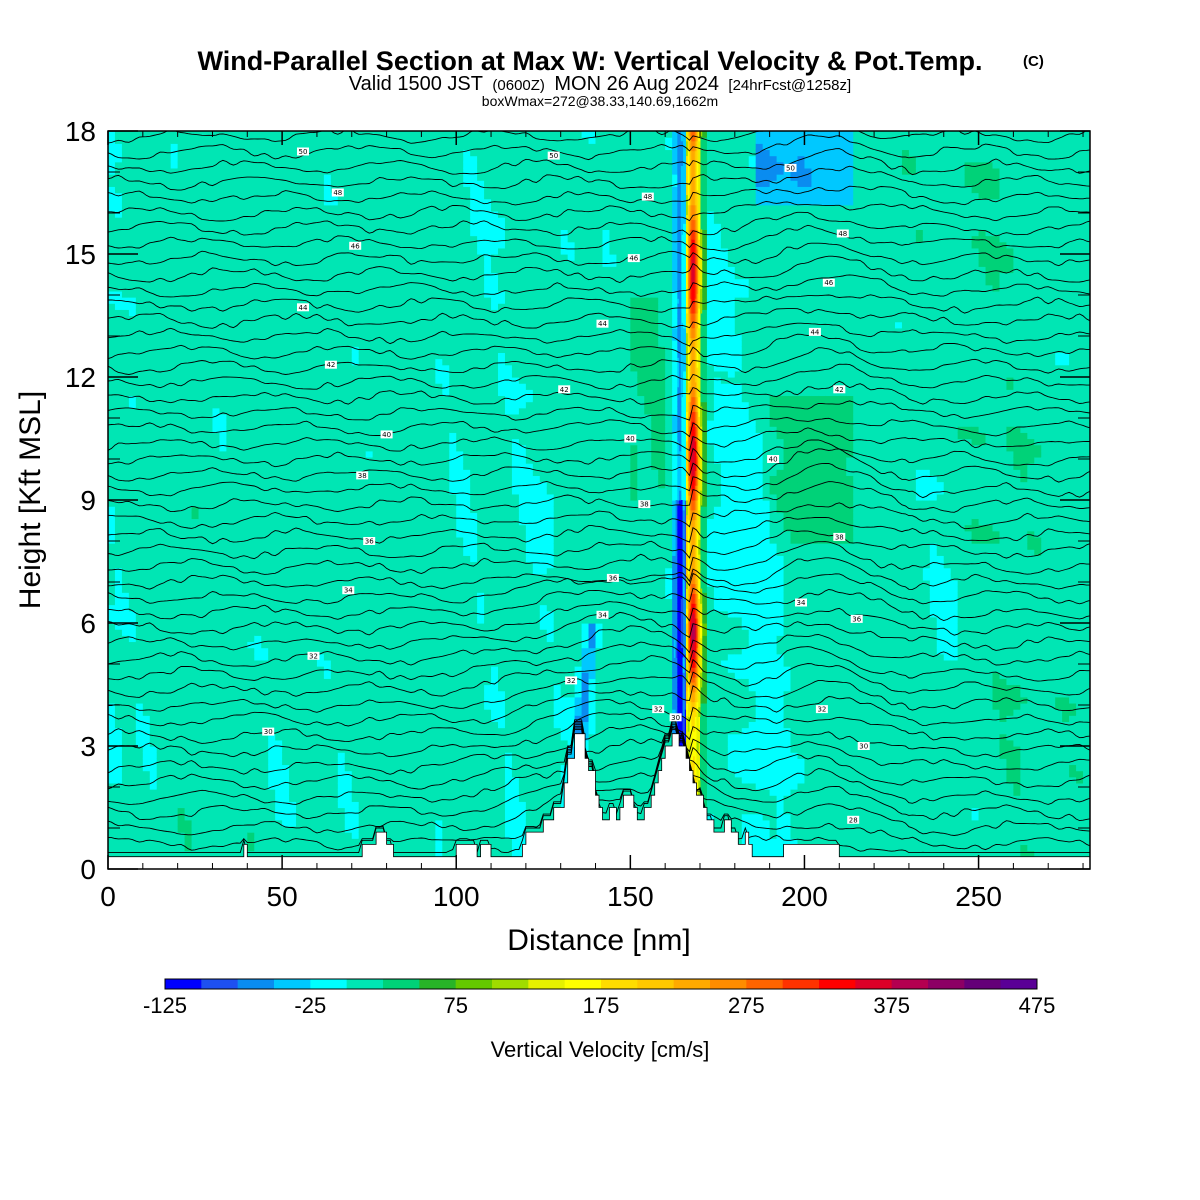 The height and width of the screenshot is (1200, 1200). Describe the element at coordinates (223, 632) in the screenshot. I see `field-cell-1958` at that location.